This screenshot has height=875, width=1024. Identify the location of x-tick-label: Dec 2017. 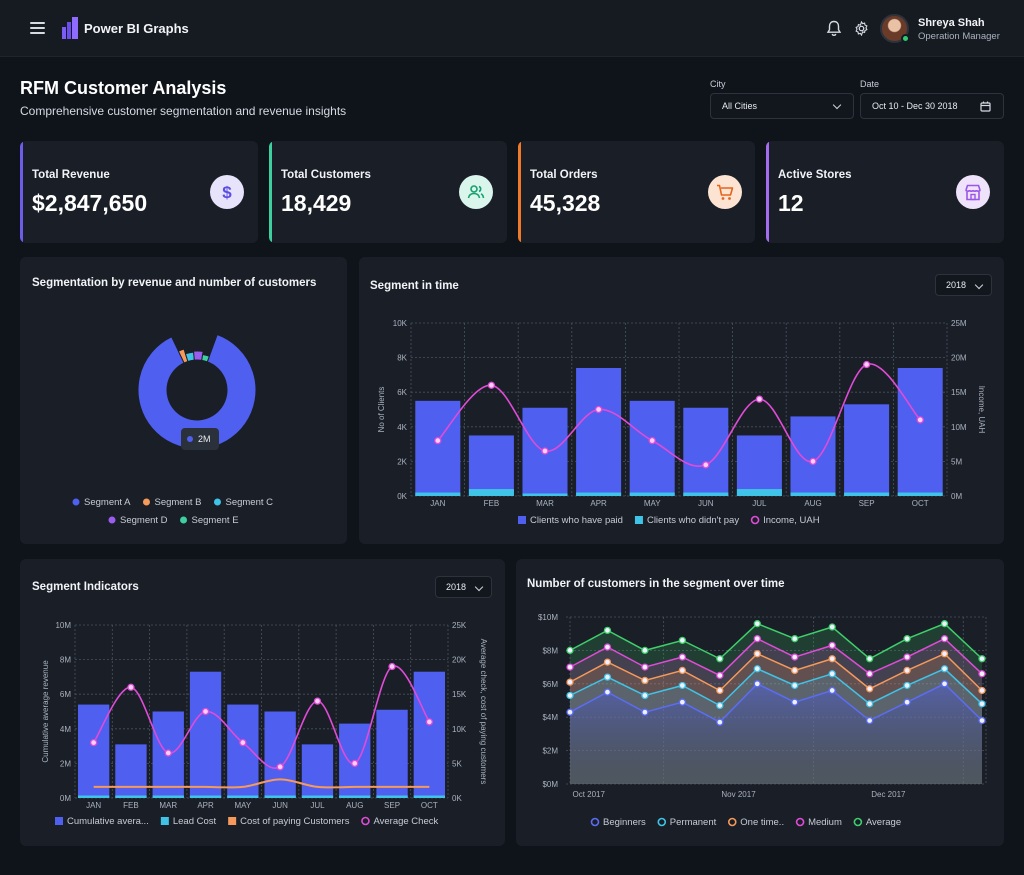
(888, 794).